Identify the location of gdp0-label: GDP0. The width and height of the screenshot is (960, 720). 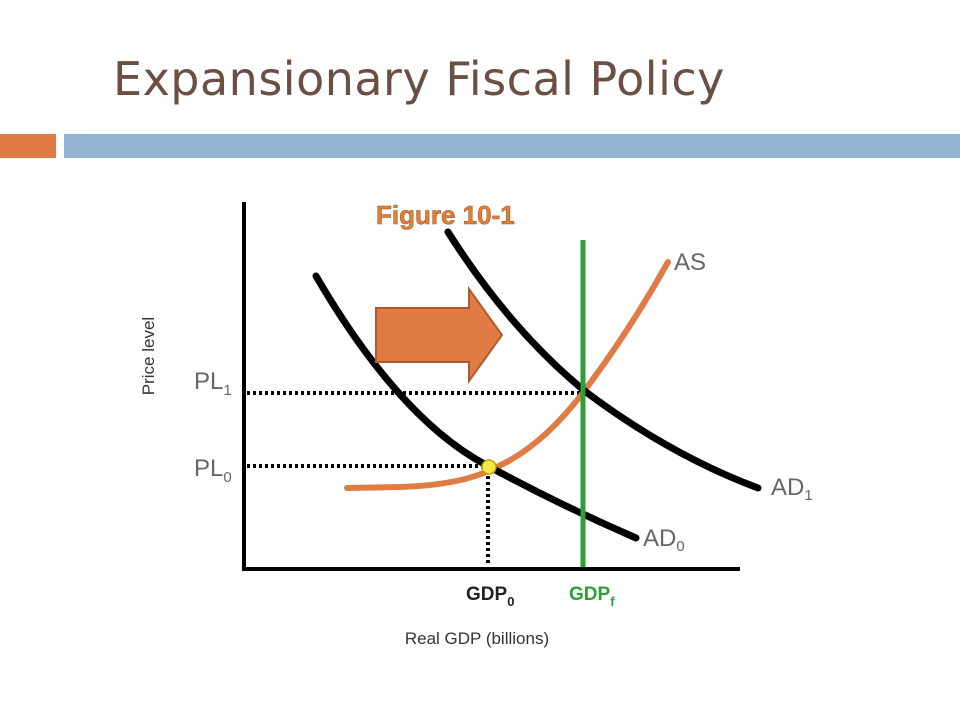
(490, 596).